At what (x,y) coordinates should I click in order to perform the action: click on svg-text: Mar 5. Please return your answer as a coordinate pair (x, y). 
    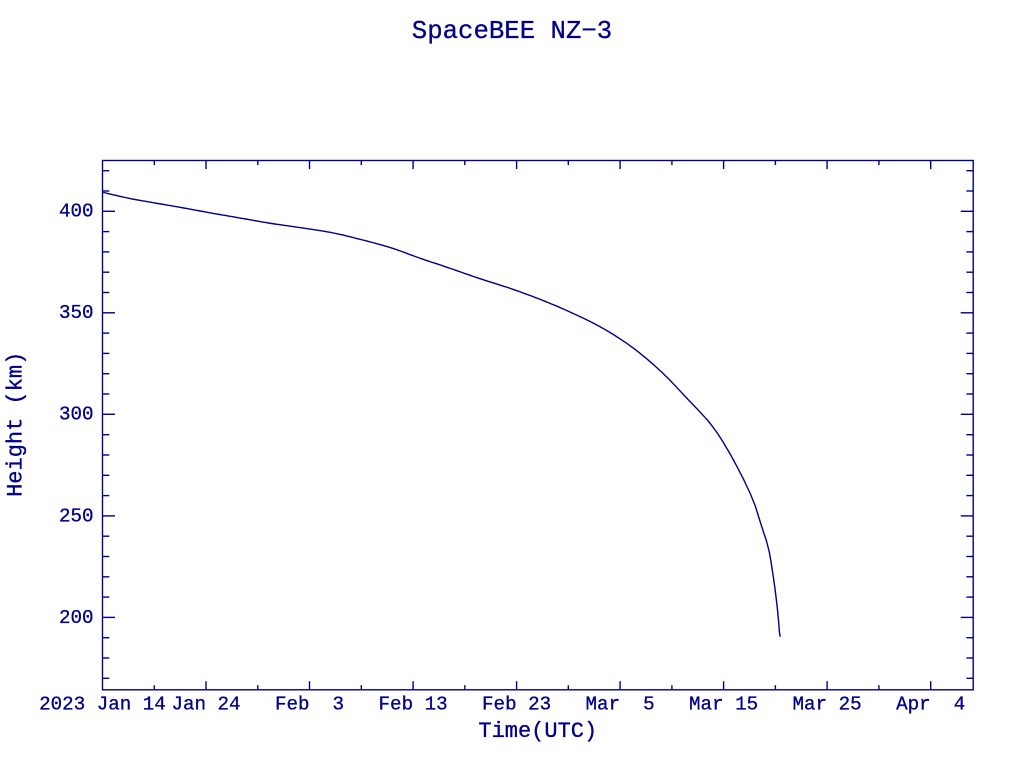
    Looking at the image, I should click on (620, 704).